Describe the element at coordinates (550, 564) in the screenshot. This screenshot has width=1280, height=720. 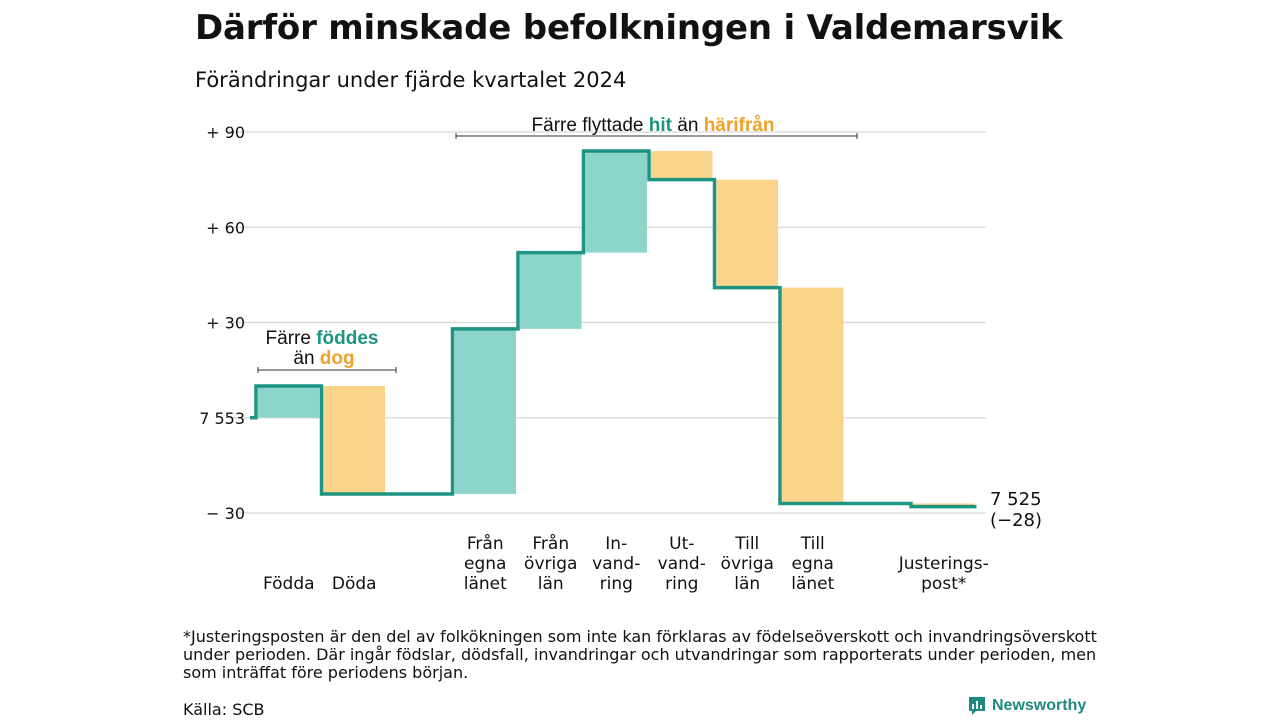
I see `x-label-4-1: övriga` at that location.